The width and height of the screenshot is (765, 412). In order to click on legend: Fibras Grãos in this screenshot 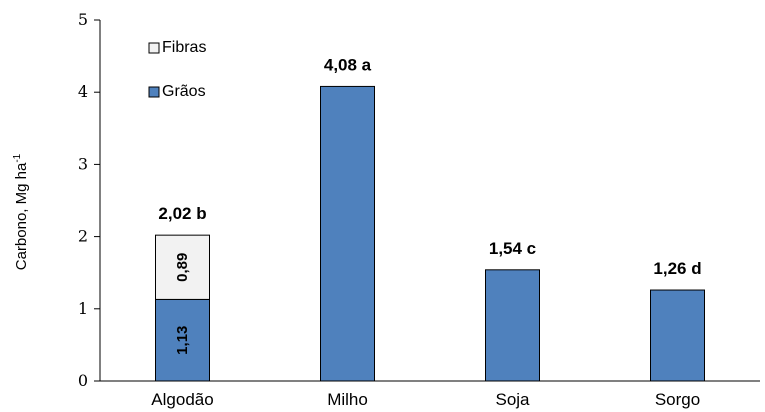, I will do `click(177, 69)`.